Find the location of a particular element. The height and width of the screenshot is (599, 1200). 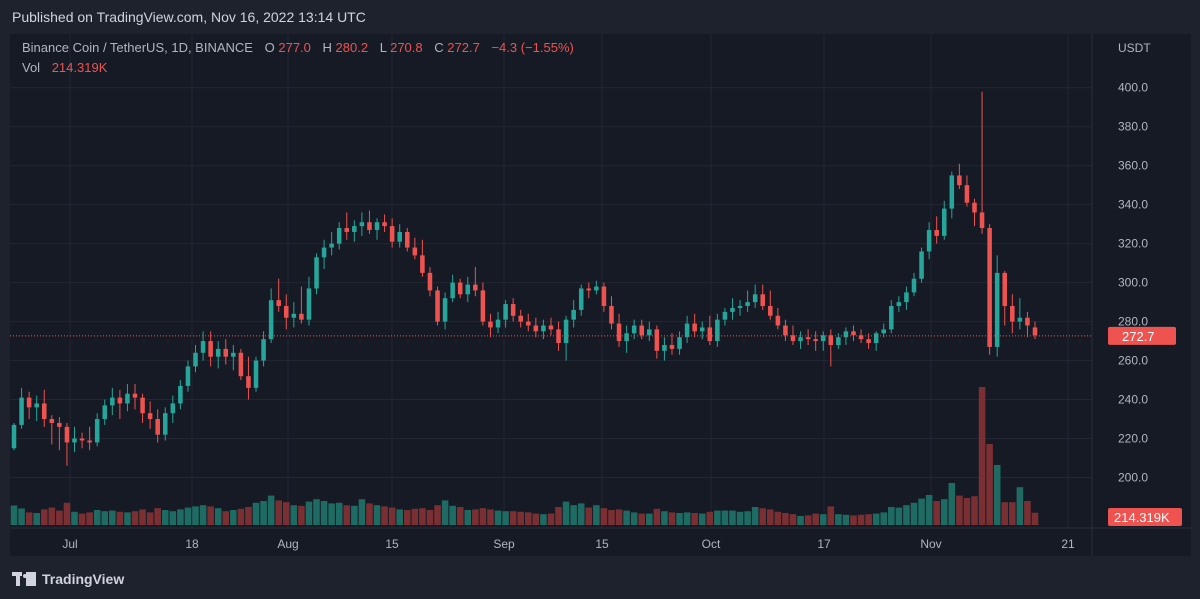

last-price-tag-bg is located at coordinates (1142, 335).